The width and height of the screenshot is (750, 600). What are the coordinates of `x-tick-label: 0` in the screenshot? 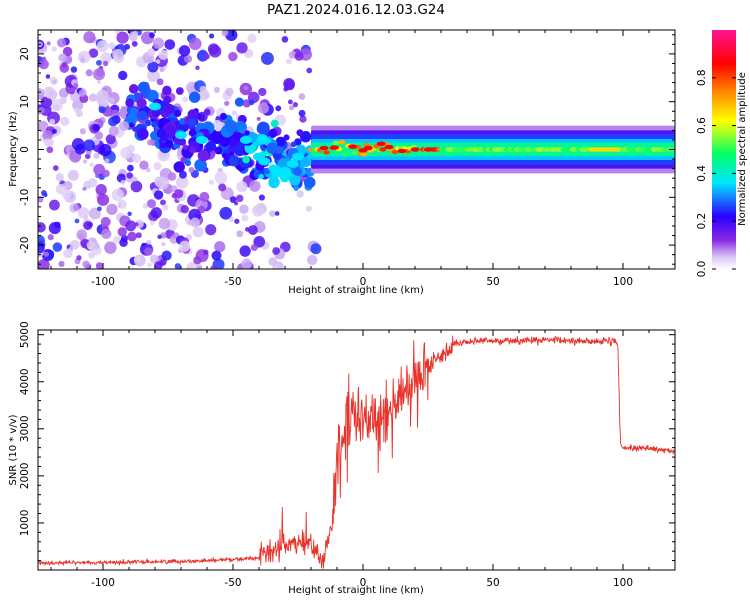 It's located at (363, 583).